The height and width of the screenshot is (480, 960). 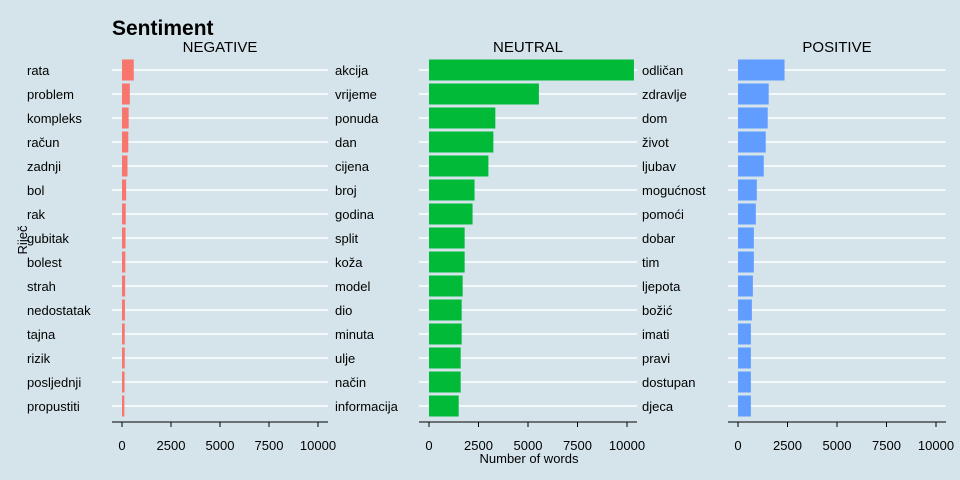 I want to click on category-label: tim, so click(x=650, y=262).